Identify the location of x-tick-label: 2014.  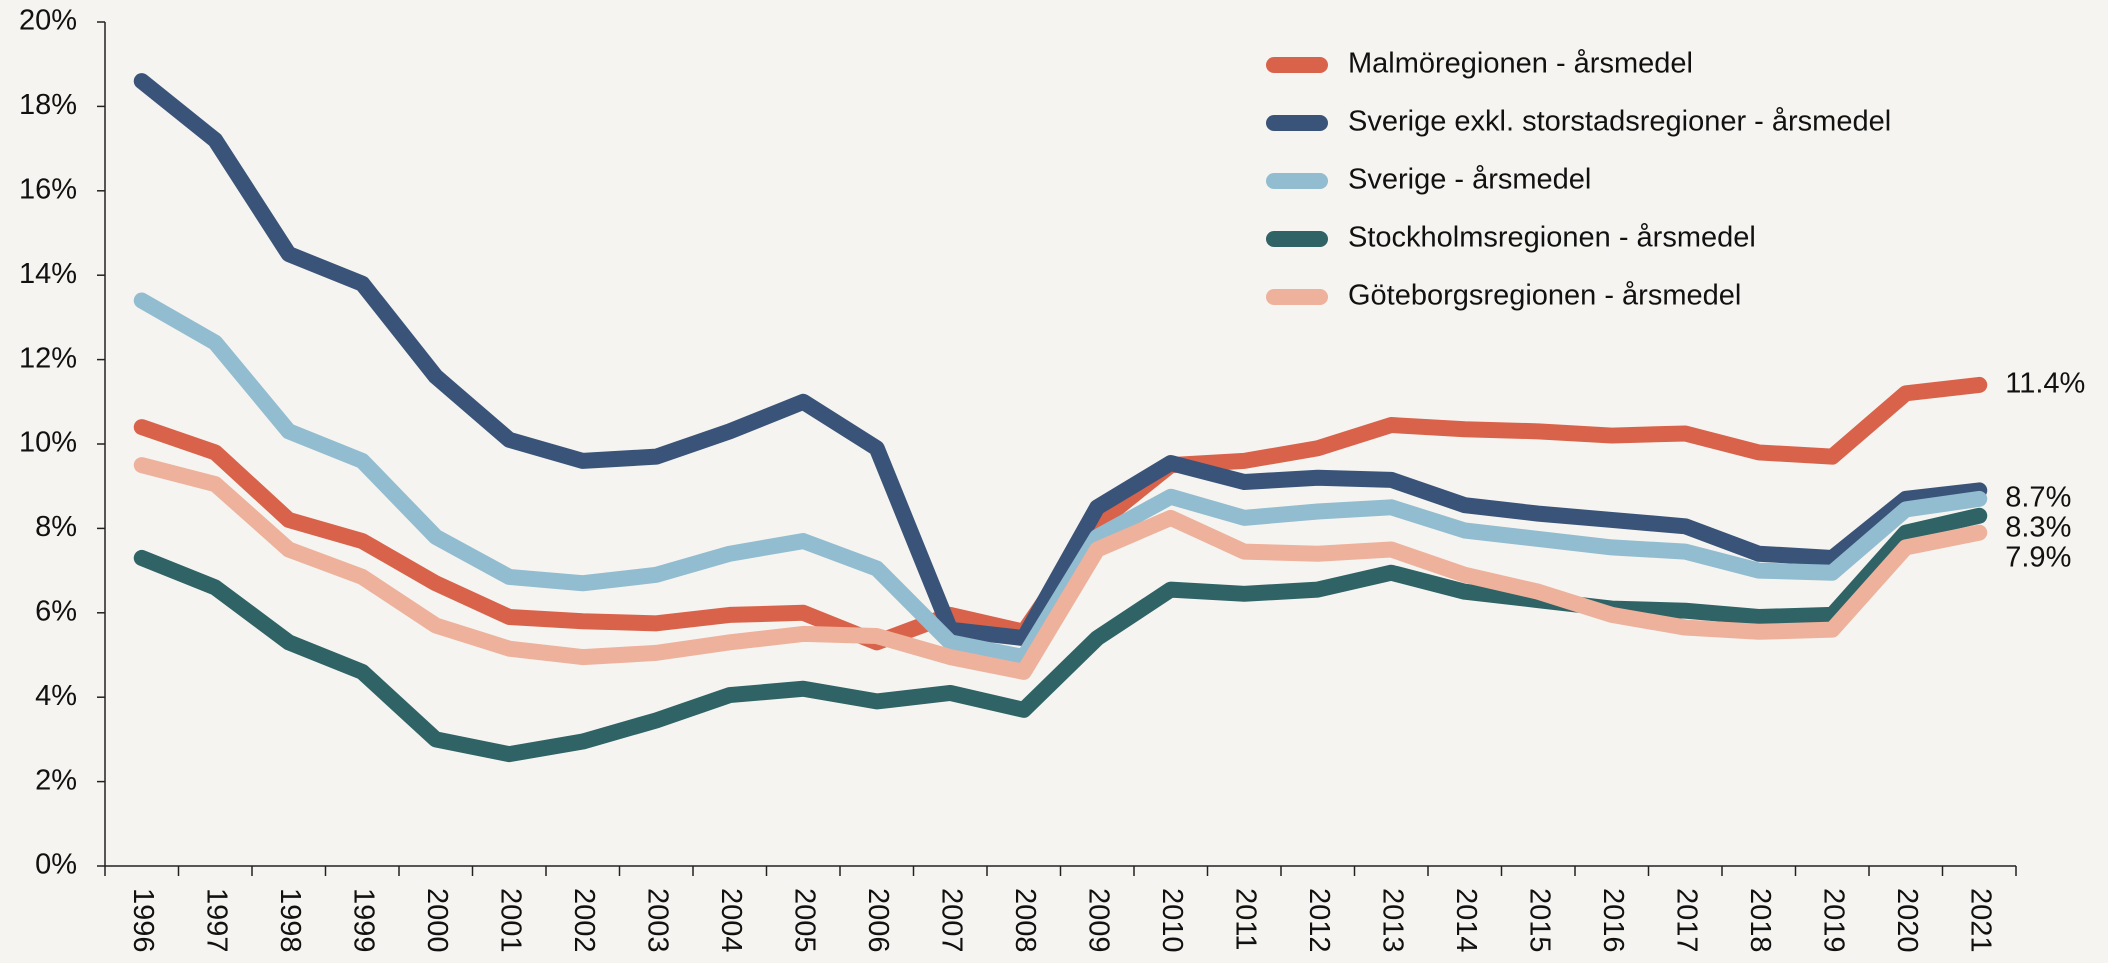
(1466, 920).